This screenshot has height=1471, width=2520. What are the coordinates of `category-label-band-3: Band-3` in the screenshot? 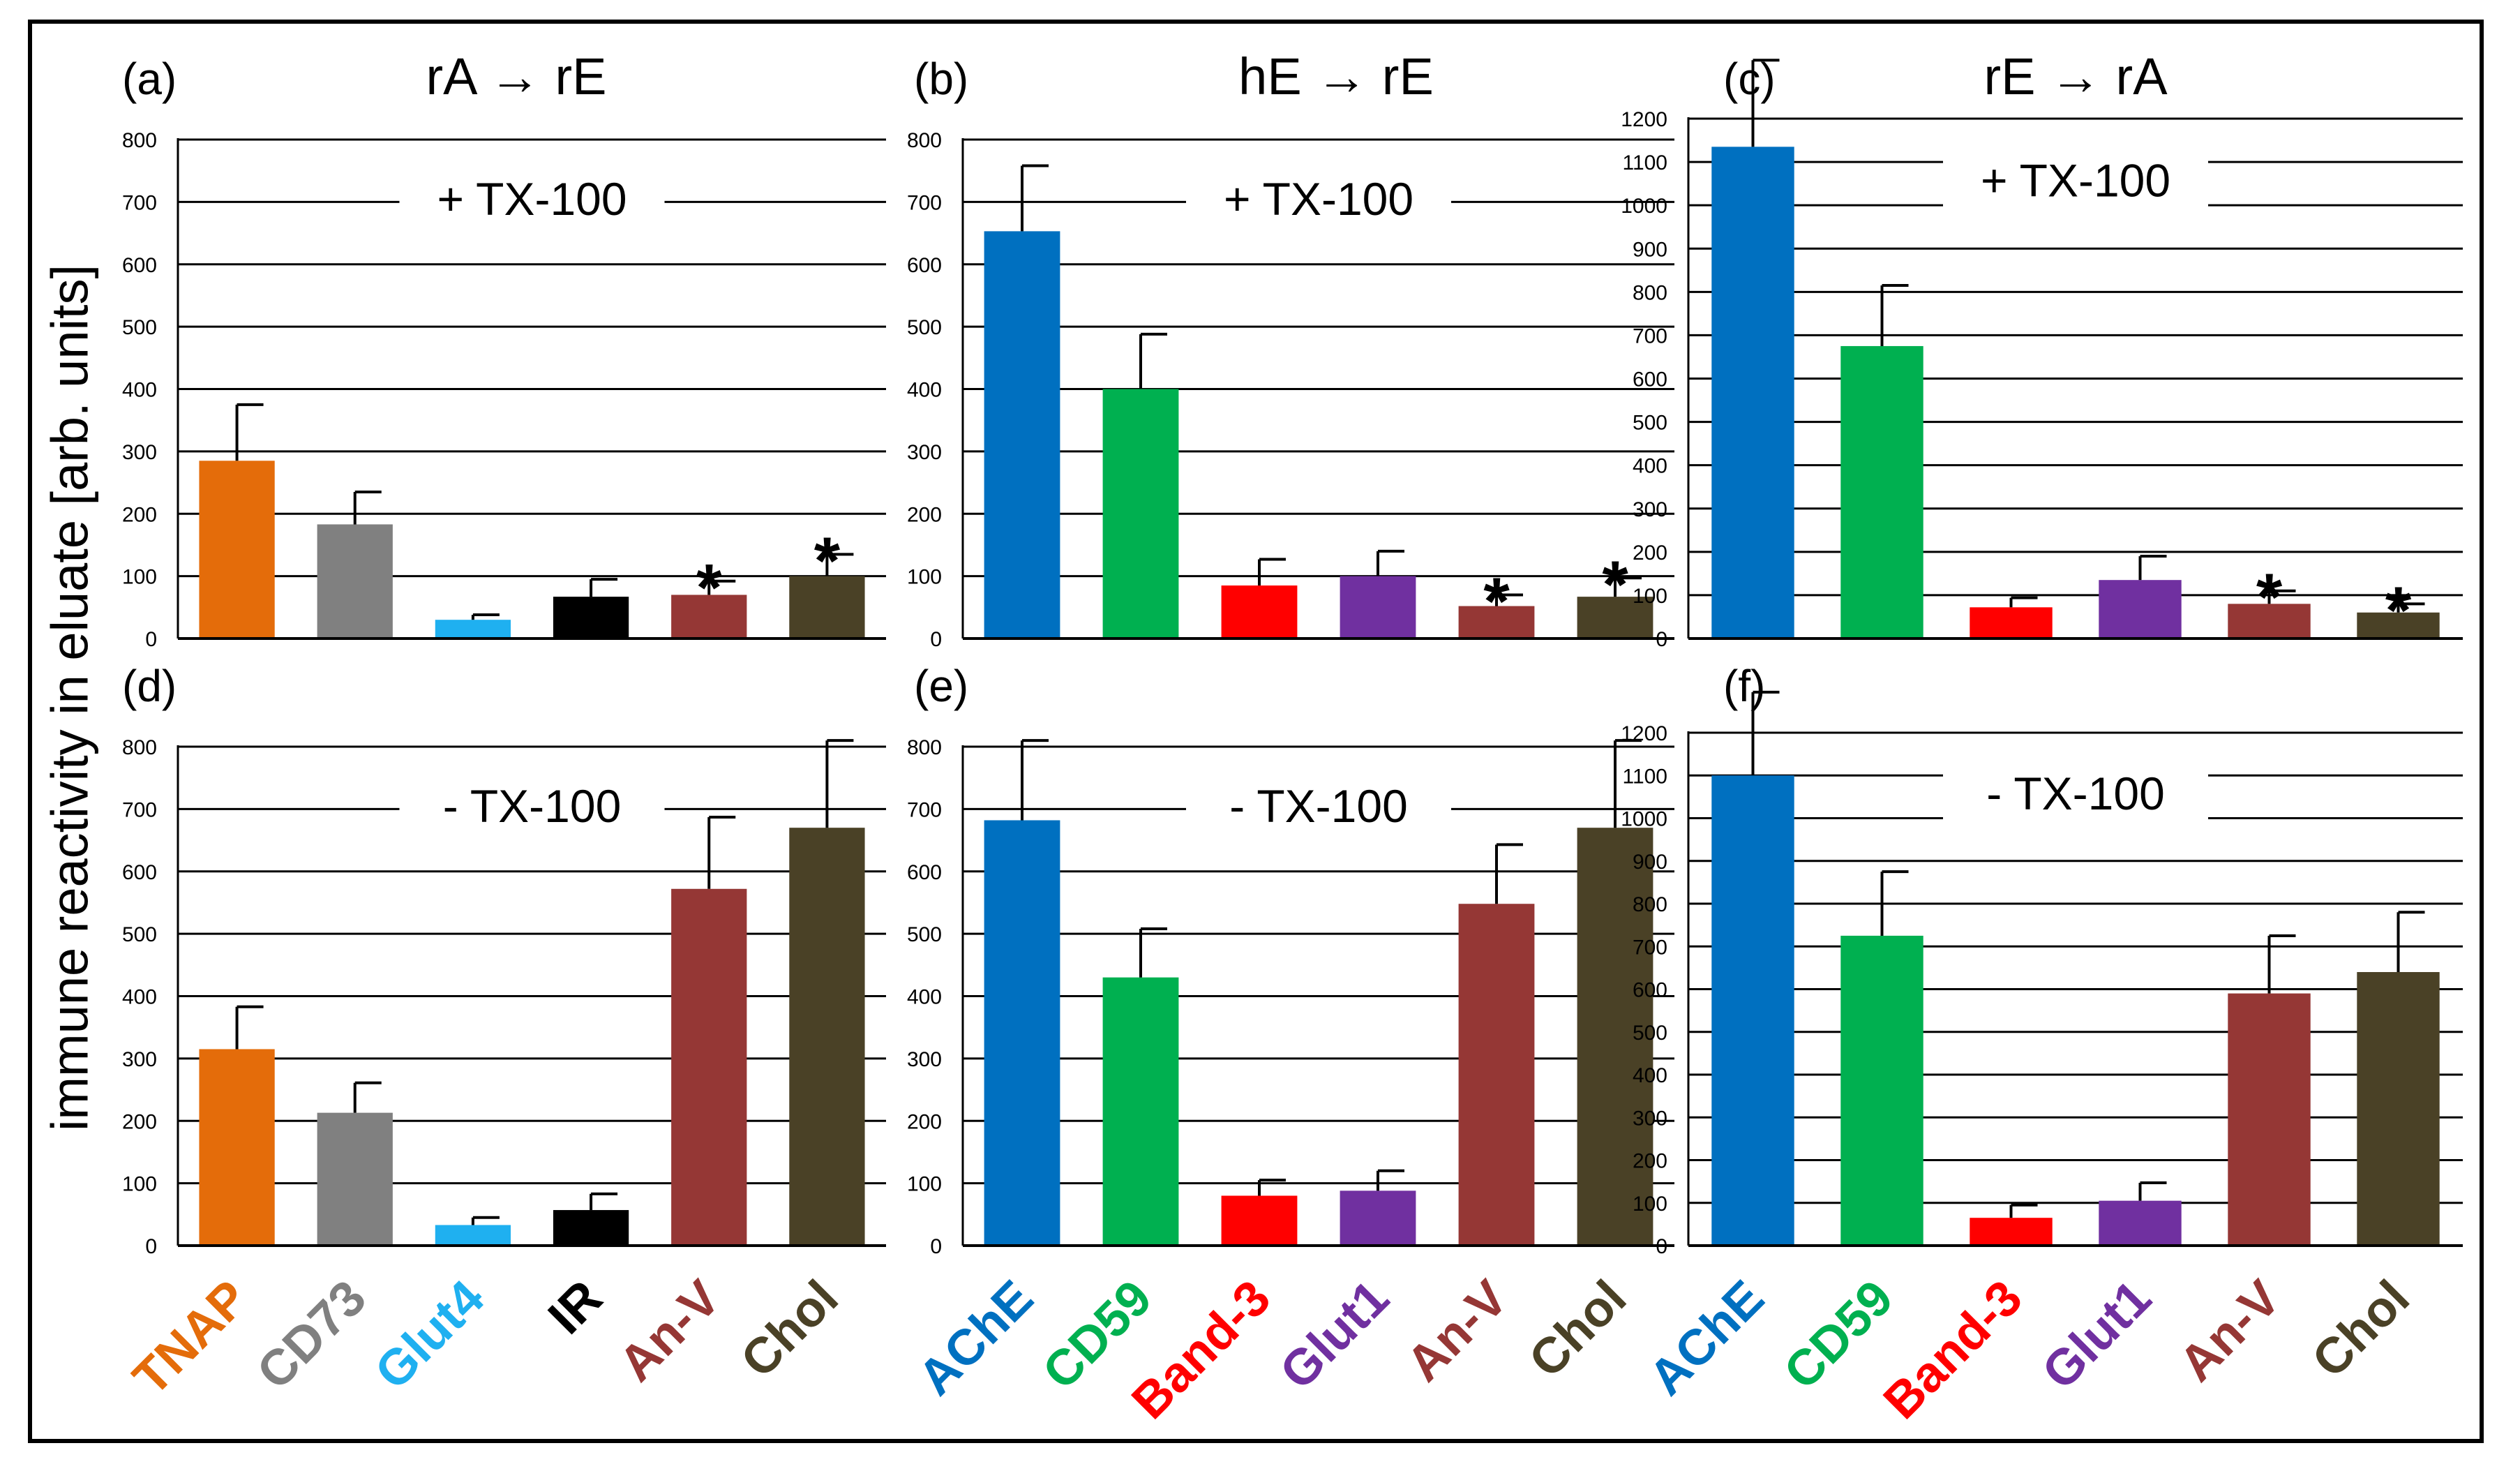 It's located at (1953, 1350).